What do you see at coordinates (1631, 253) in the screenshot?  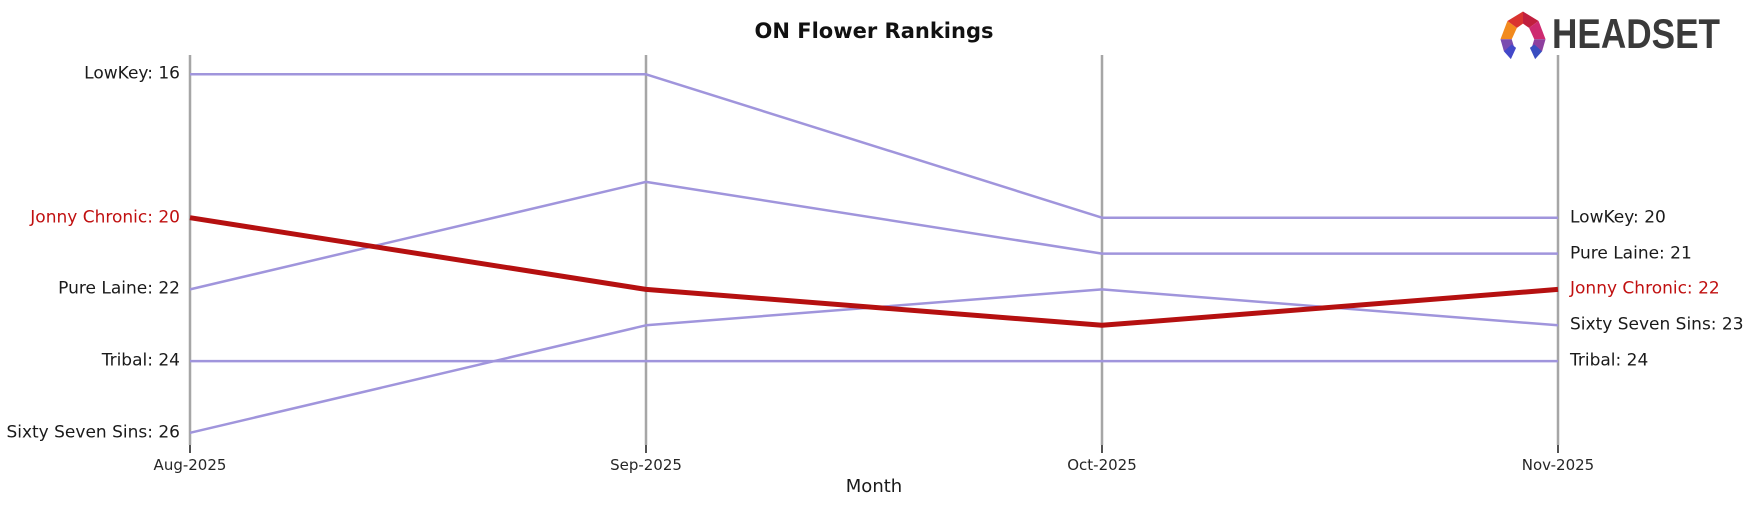 I see `series-end-label: Pure Laine: 21` at bounding box center [1631, 253].